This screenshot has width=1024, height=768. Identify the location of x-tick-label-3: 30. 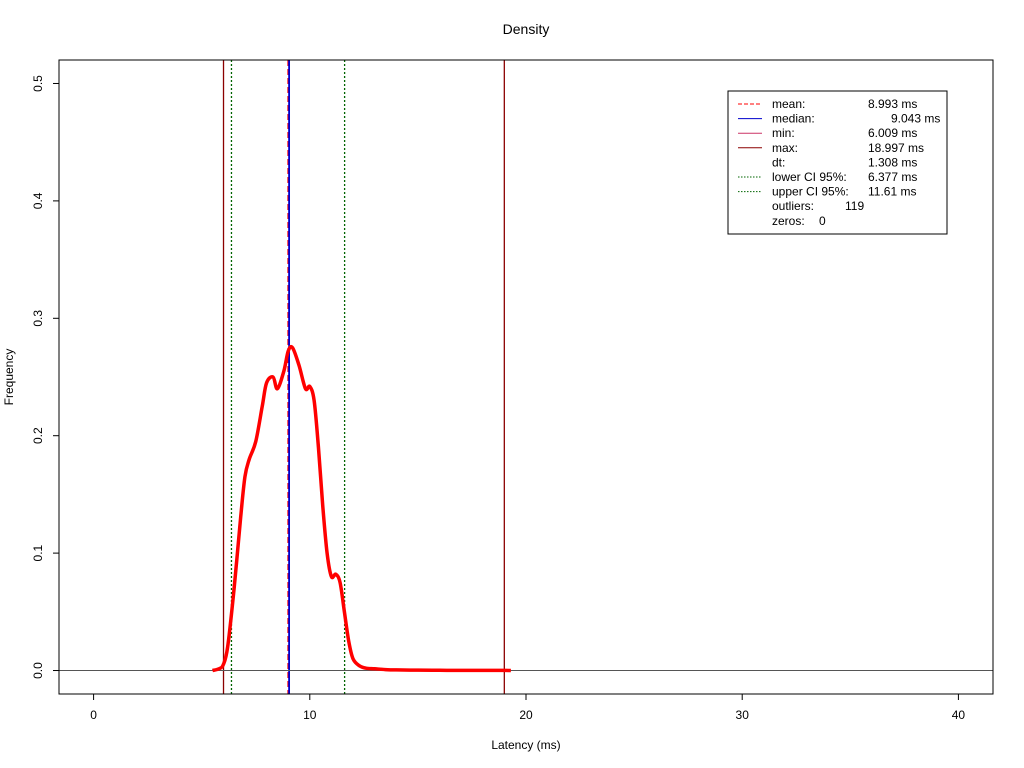
(743, 715).